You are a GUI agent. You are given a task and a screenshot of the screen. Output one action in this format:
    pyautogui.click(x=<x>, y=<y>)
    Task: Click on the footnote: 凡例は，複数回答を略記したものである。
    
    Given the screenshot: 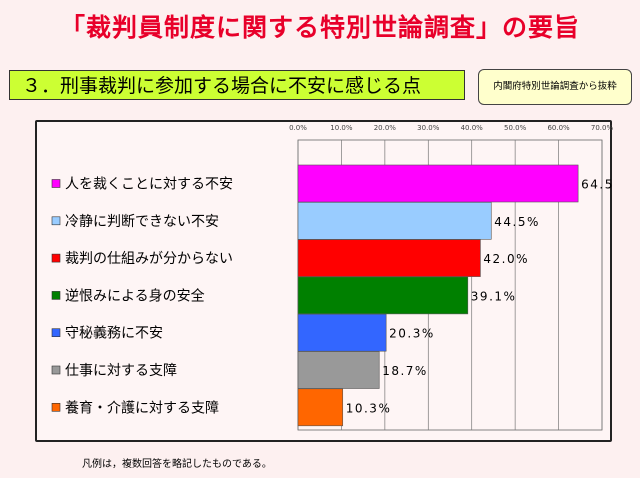 What is the action you would take?
    pyautogui.click(x=177, y=464)
    